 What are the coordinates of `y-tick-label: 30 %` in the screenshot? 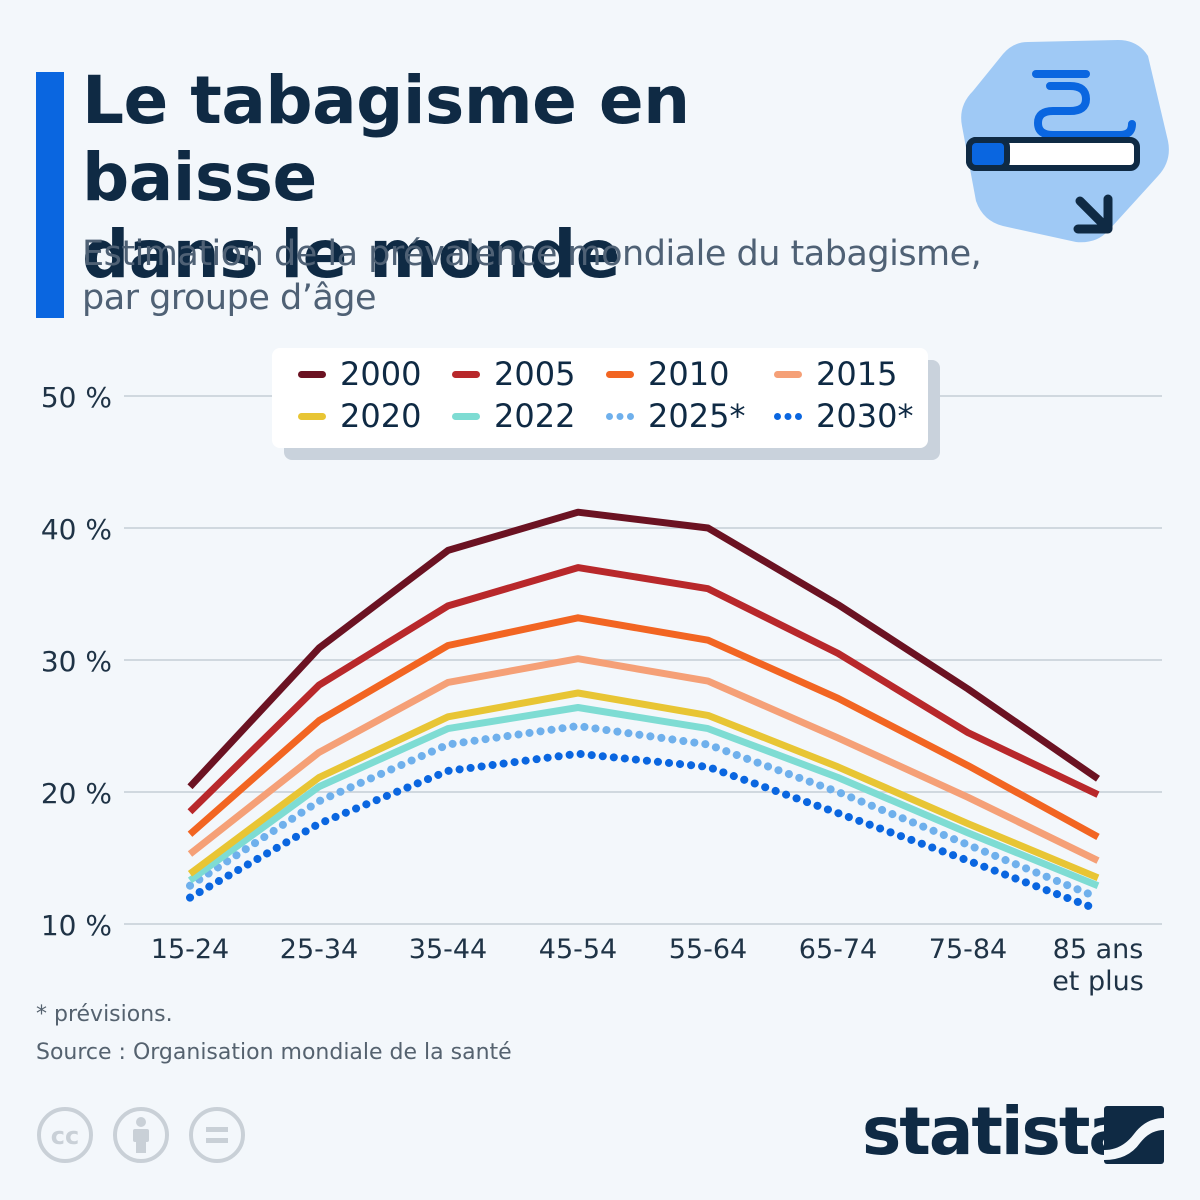 It's located at (76, 661).